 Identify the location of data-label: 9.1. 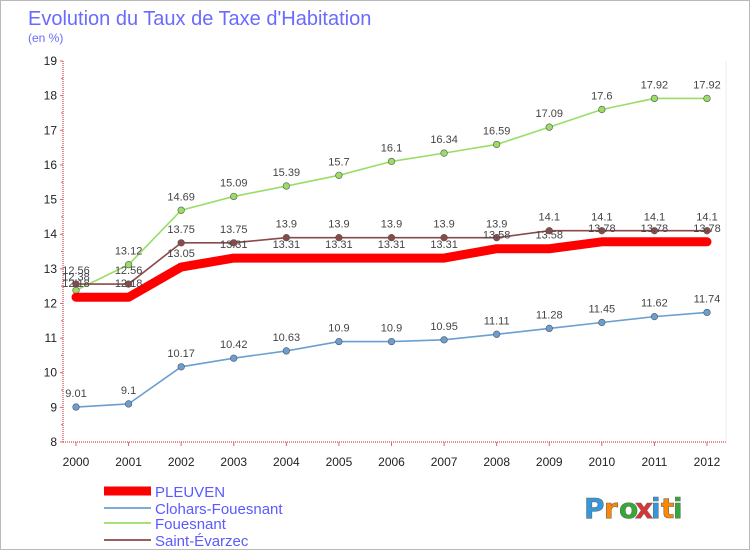
(128, 391).